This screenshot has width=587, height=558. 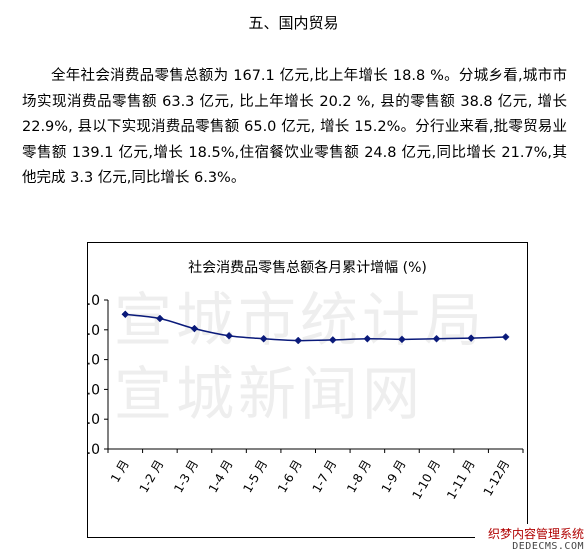 I want to click on x-tick-label: 1-3 月, so click(x=186, y=477).